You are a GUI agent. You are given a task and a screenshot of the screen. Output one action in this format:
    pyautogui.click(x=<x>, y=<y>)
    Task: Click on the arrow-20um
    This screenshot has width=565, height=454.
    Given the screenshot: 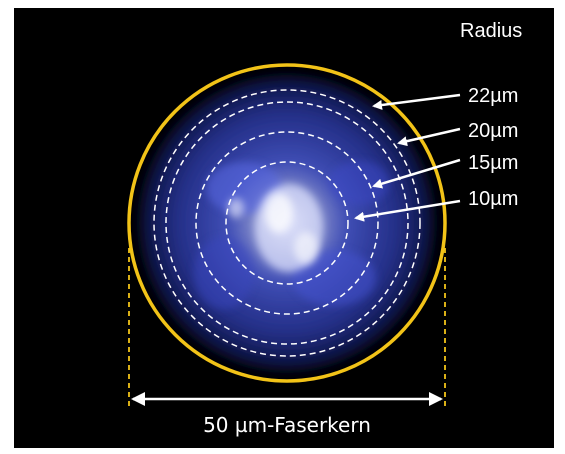 What is the action you would take?
    pyautogui.click(x=429, y=137)
    